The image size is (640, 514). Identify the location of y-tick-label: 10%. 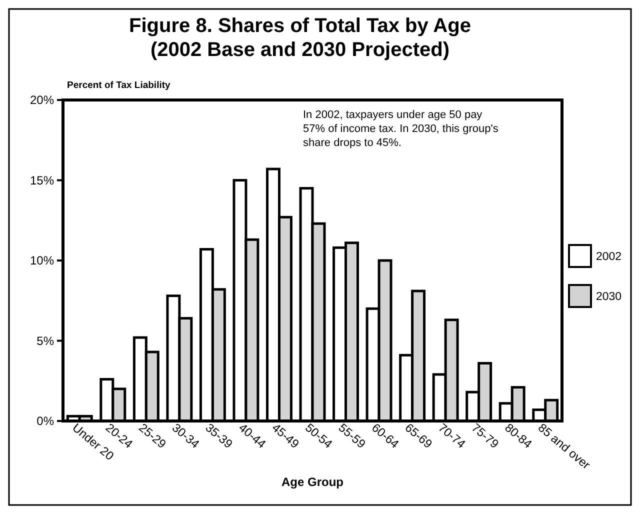
(42, 261).